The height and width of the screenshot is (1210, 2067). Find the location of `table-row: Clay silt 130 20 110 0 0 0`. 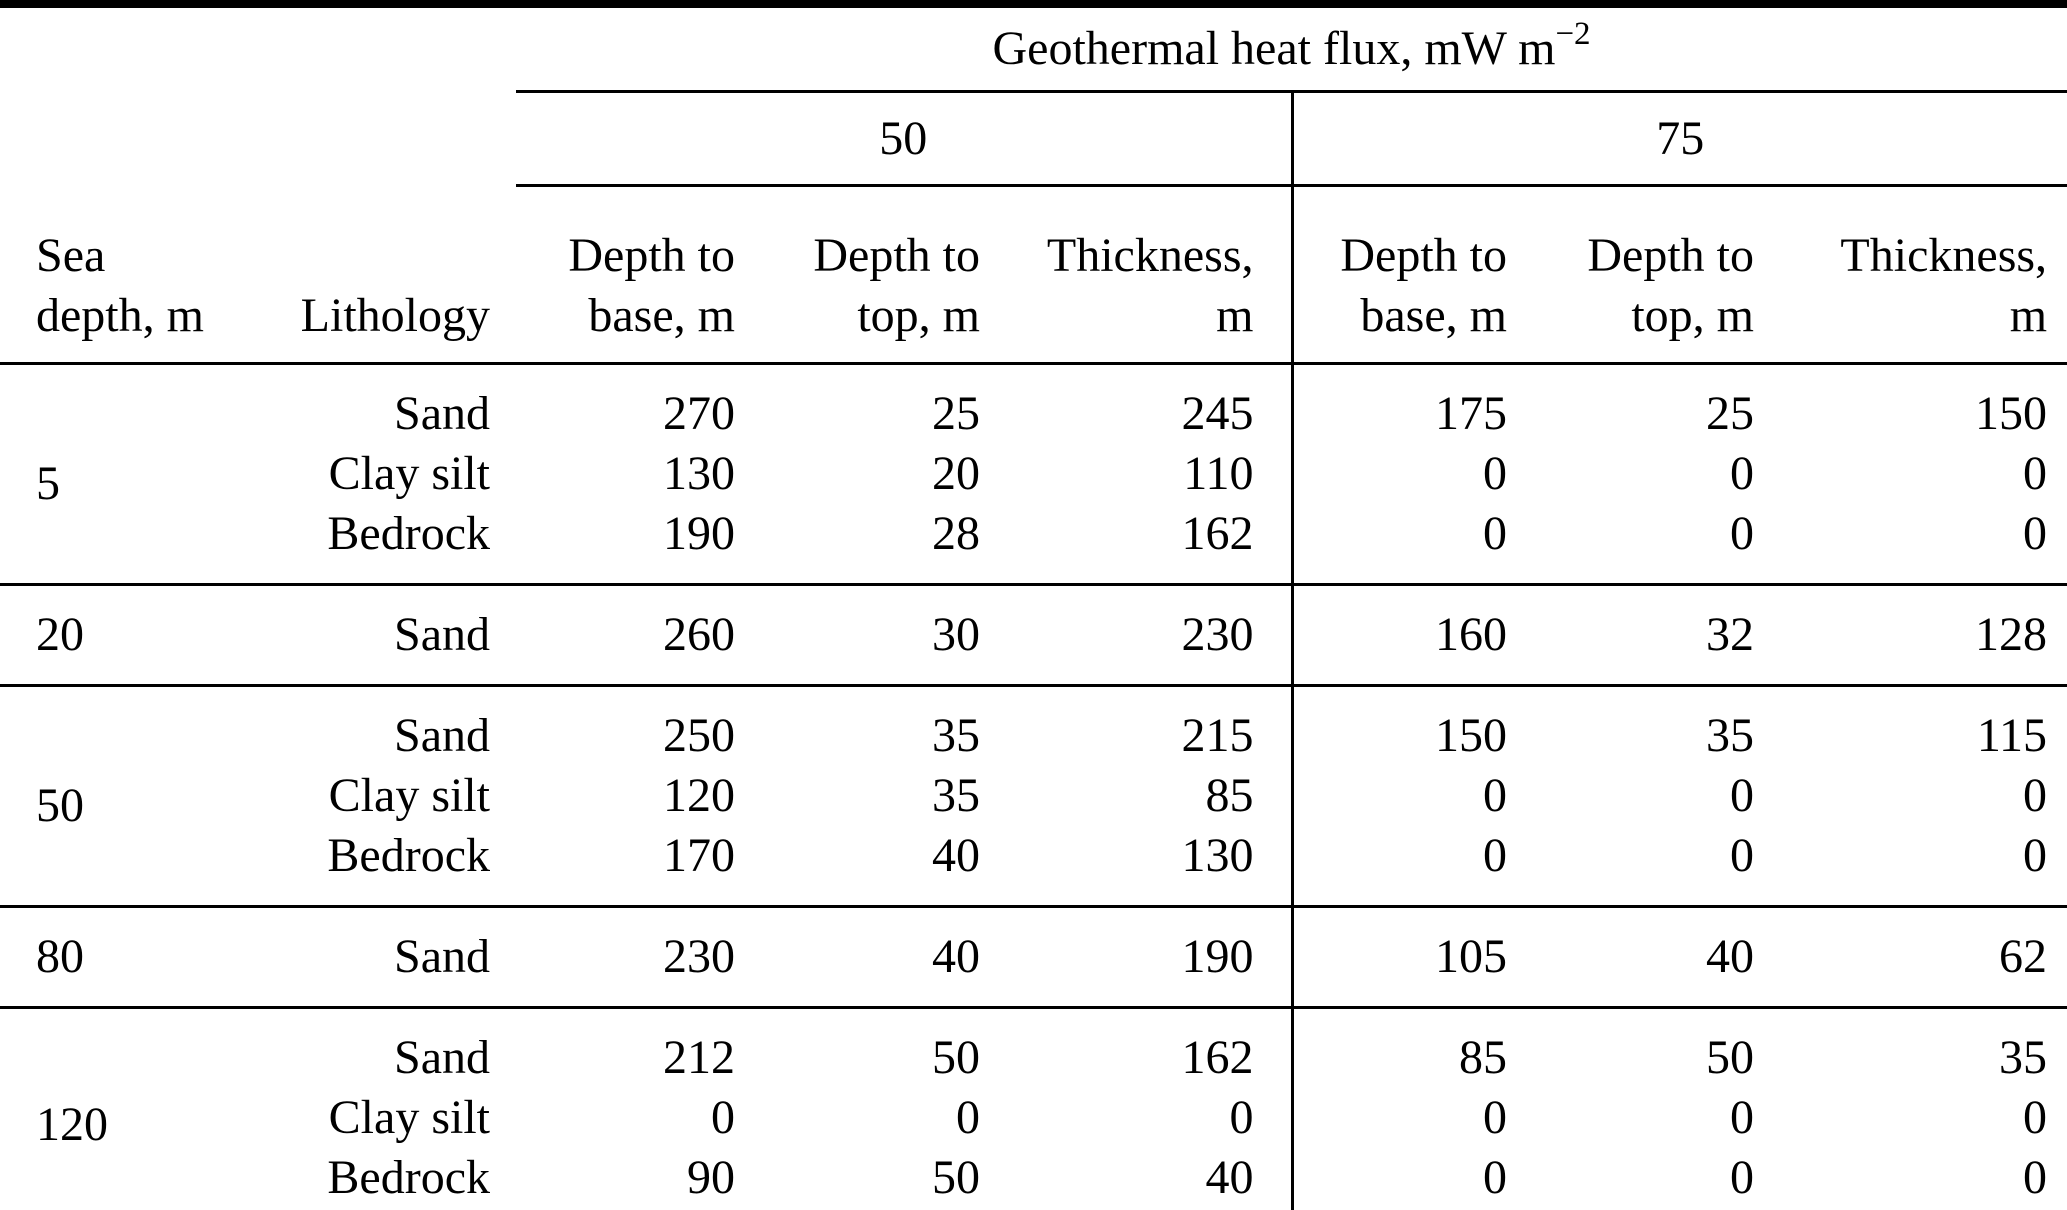

table-row: Clay silt 130 20 110 0 0 0 is located at coordinates (1033, 474).